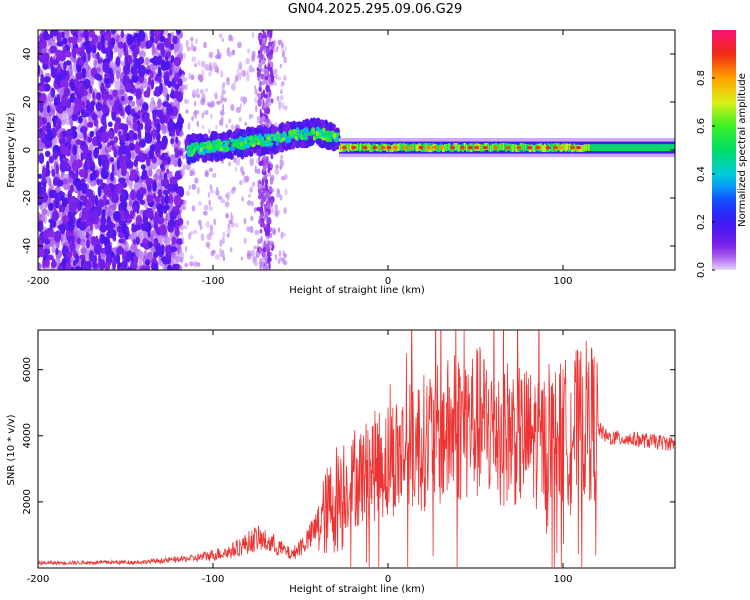  What do you see at coordinates (27, 198) in the screenshot?
I see `y-tick-label: -20` at bounding box center [27, 198].